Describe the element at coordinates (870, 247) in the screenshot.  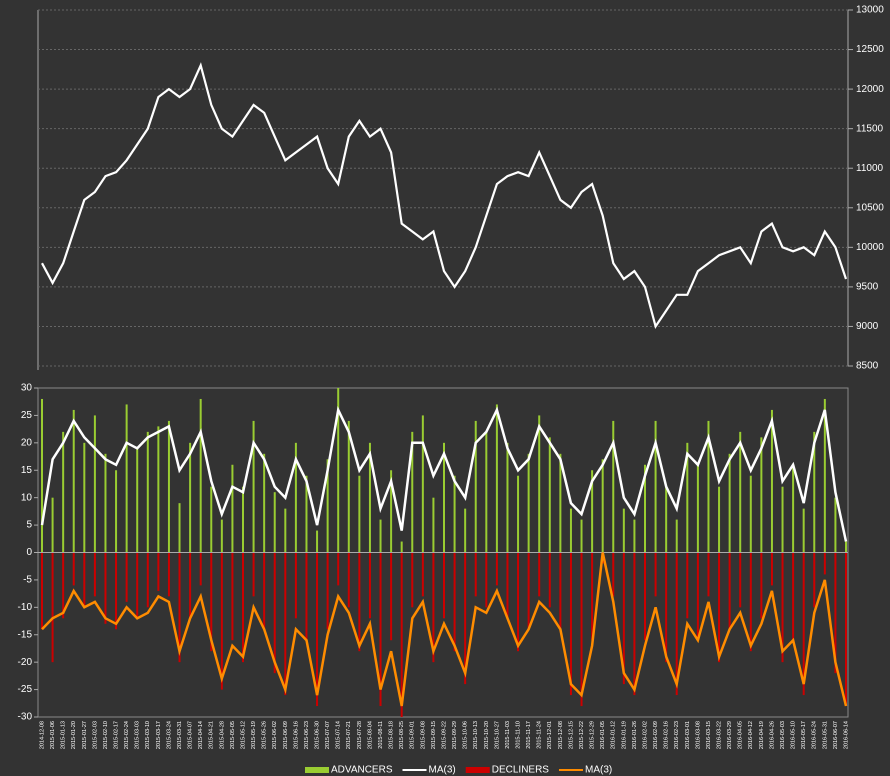
I see `y-tick-label: 10000` at that location.